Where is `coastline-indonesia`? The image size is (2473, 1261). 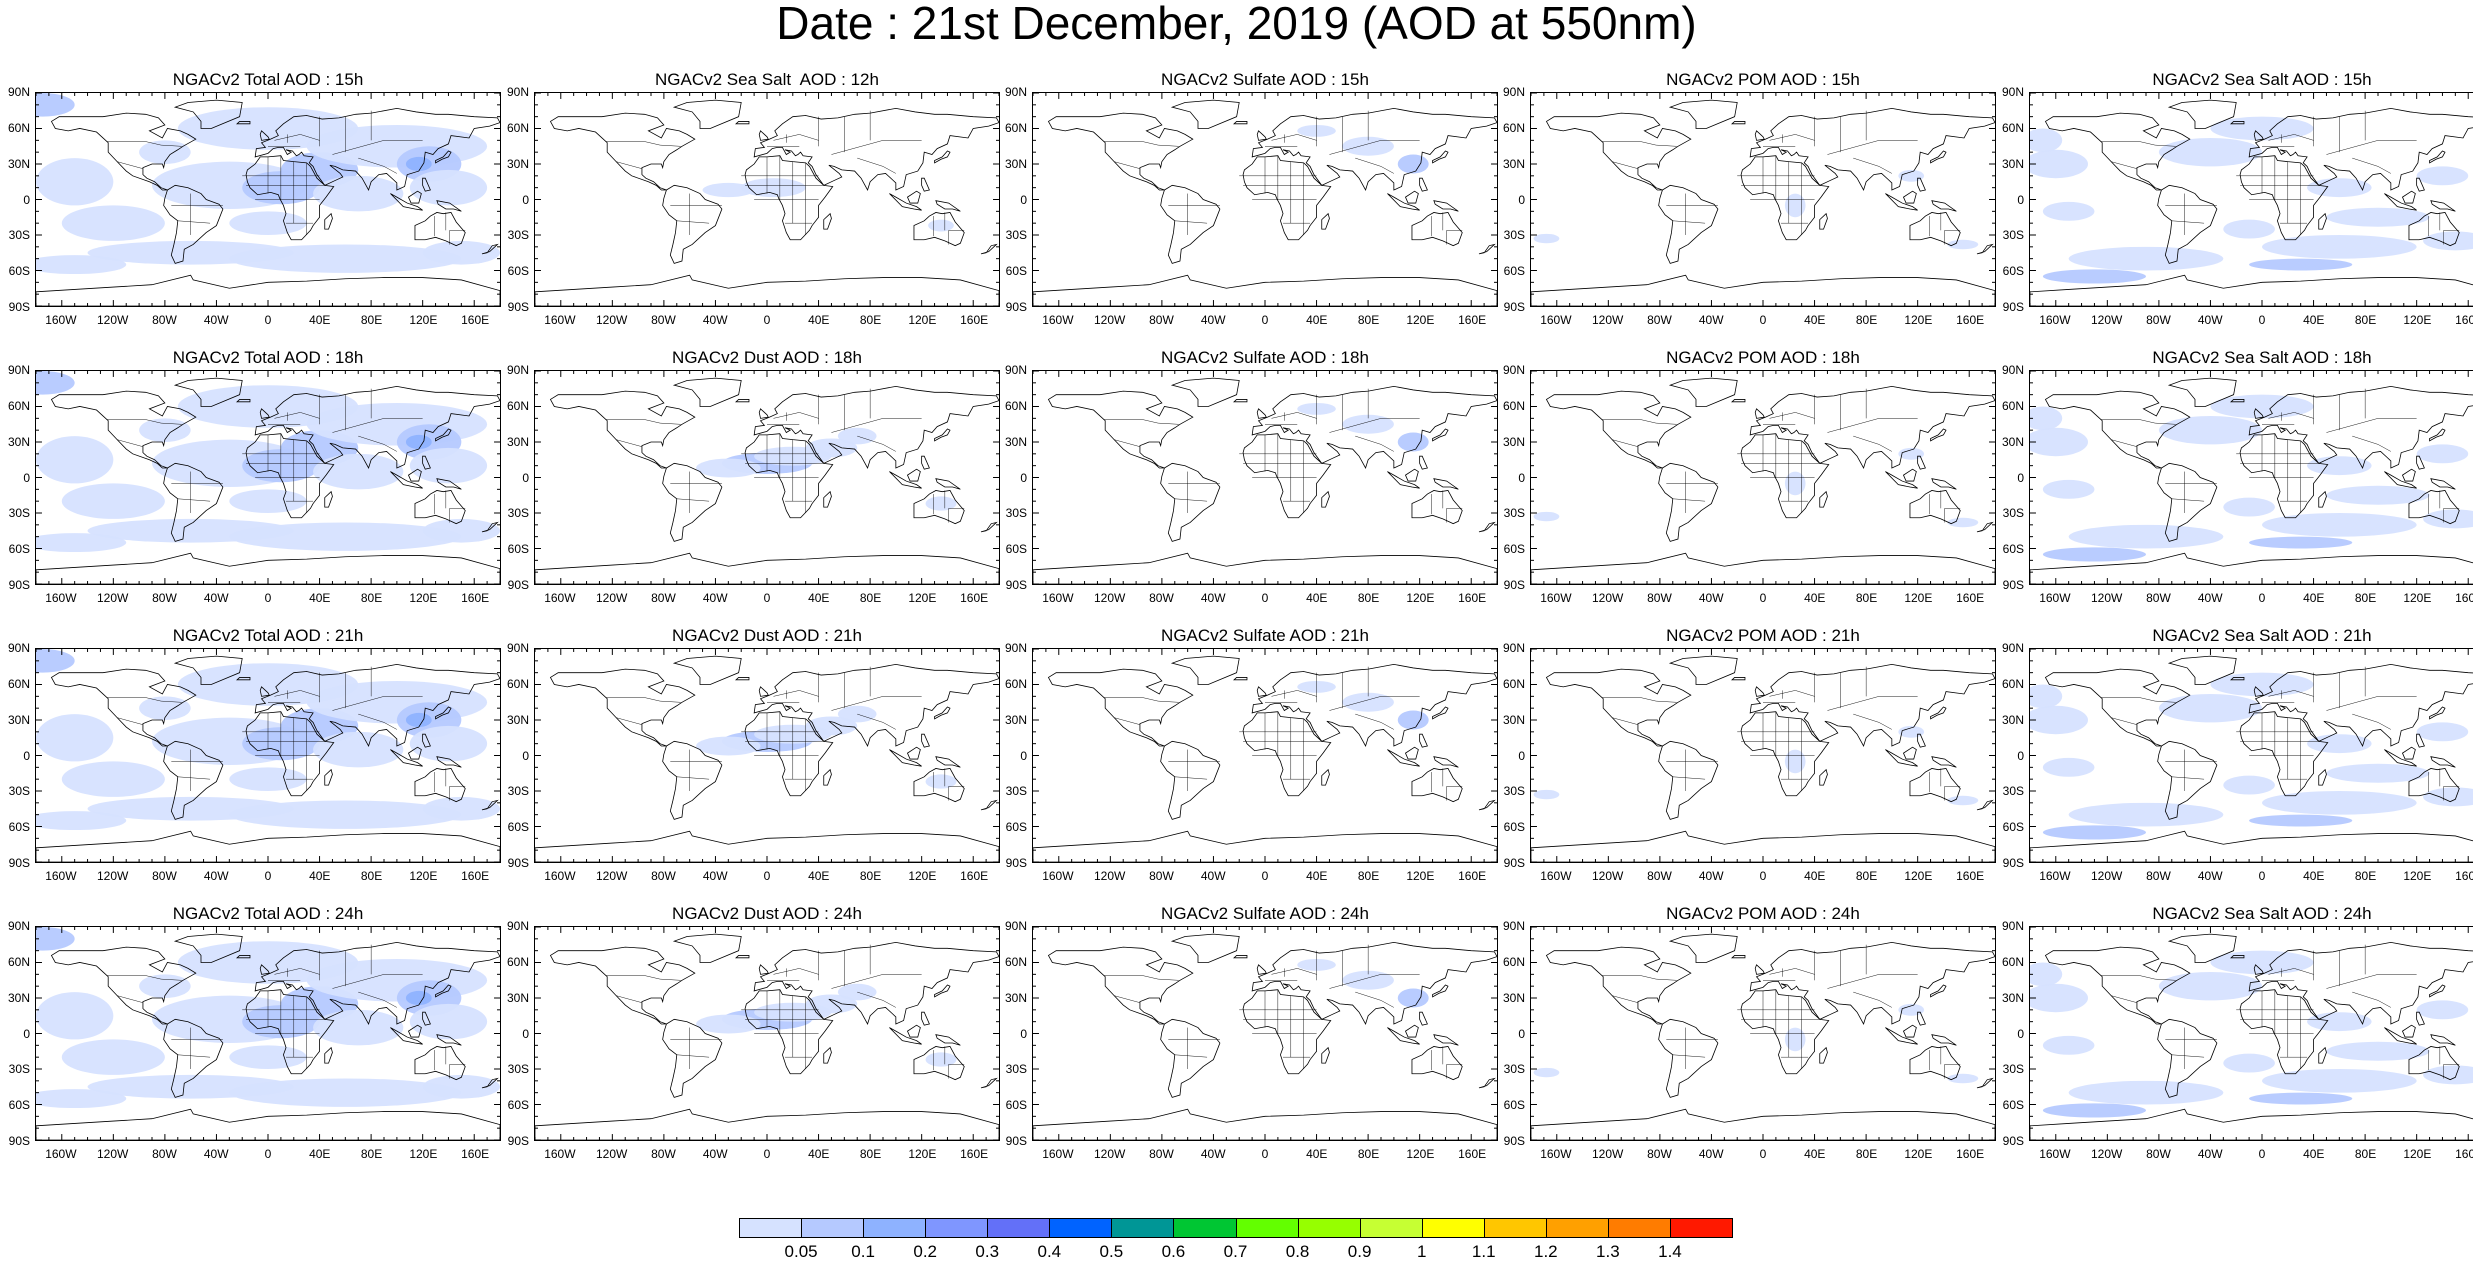
coastline-indonesia is located at coordinates (1403, 480).